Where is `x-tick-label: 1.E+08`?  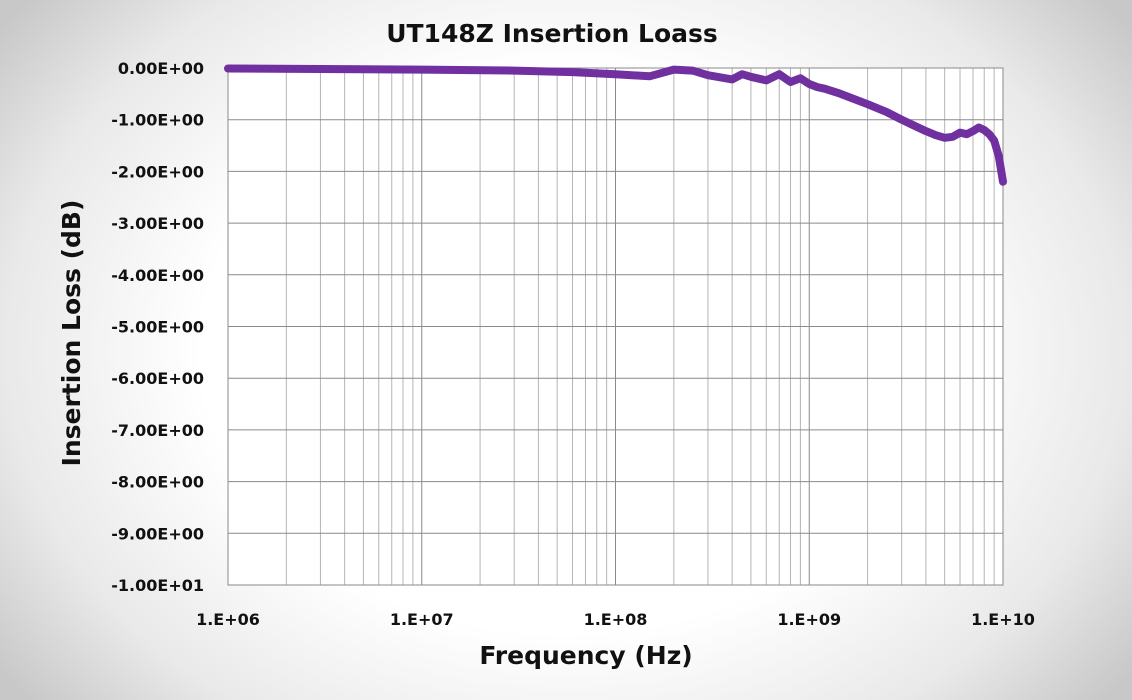 x-tick-label: 1.E+08 is located at coordinates (616, 619).